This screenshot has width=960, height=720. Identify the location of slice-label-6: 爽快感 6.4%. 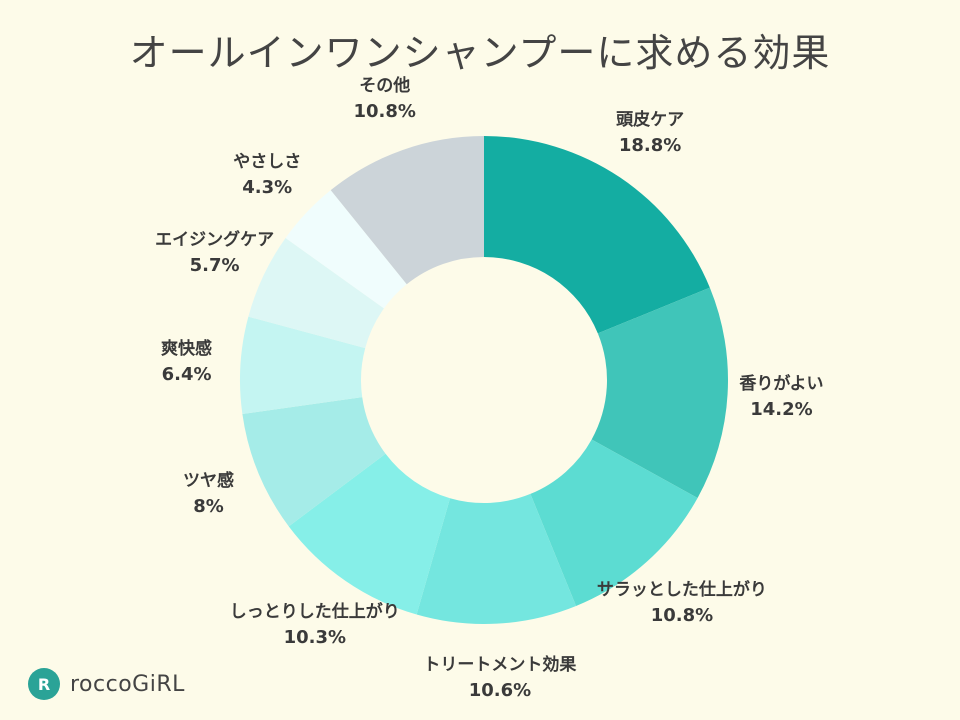
(186, 362).